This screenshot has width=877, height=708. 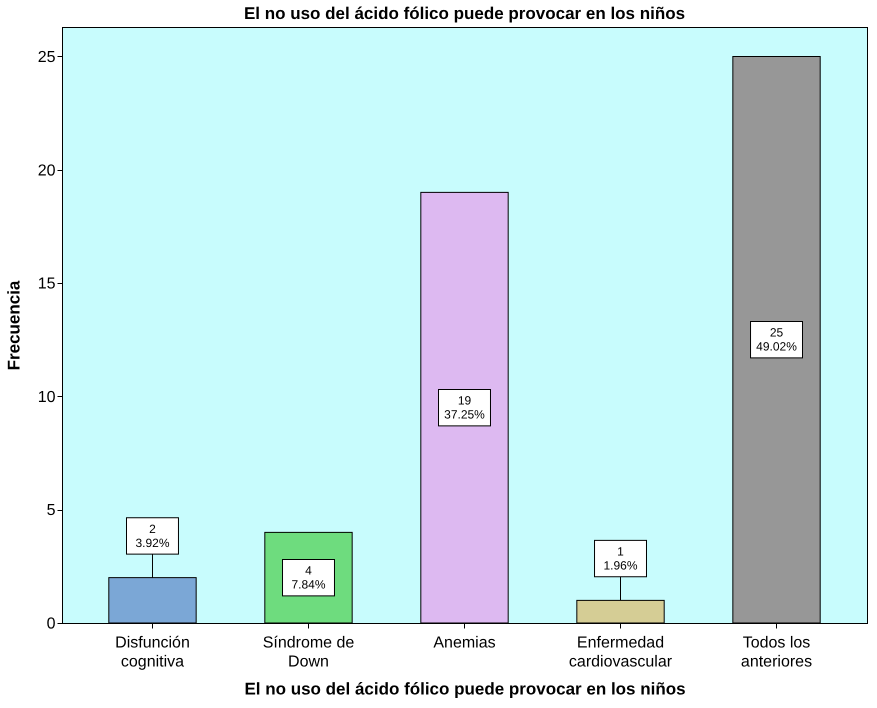 I want to click on x-tick-label: Enfermedad cardiovascular, so click(x=620, y=652).